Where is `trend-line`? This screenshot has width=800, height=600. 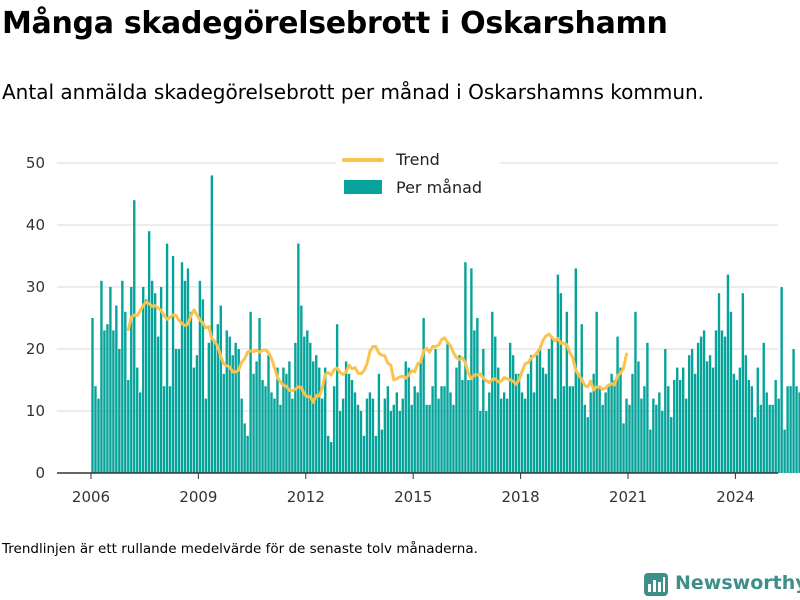
trend-line is located at coordinates (377, 352).